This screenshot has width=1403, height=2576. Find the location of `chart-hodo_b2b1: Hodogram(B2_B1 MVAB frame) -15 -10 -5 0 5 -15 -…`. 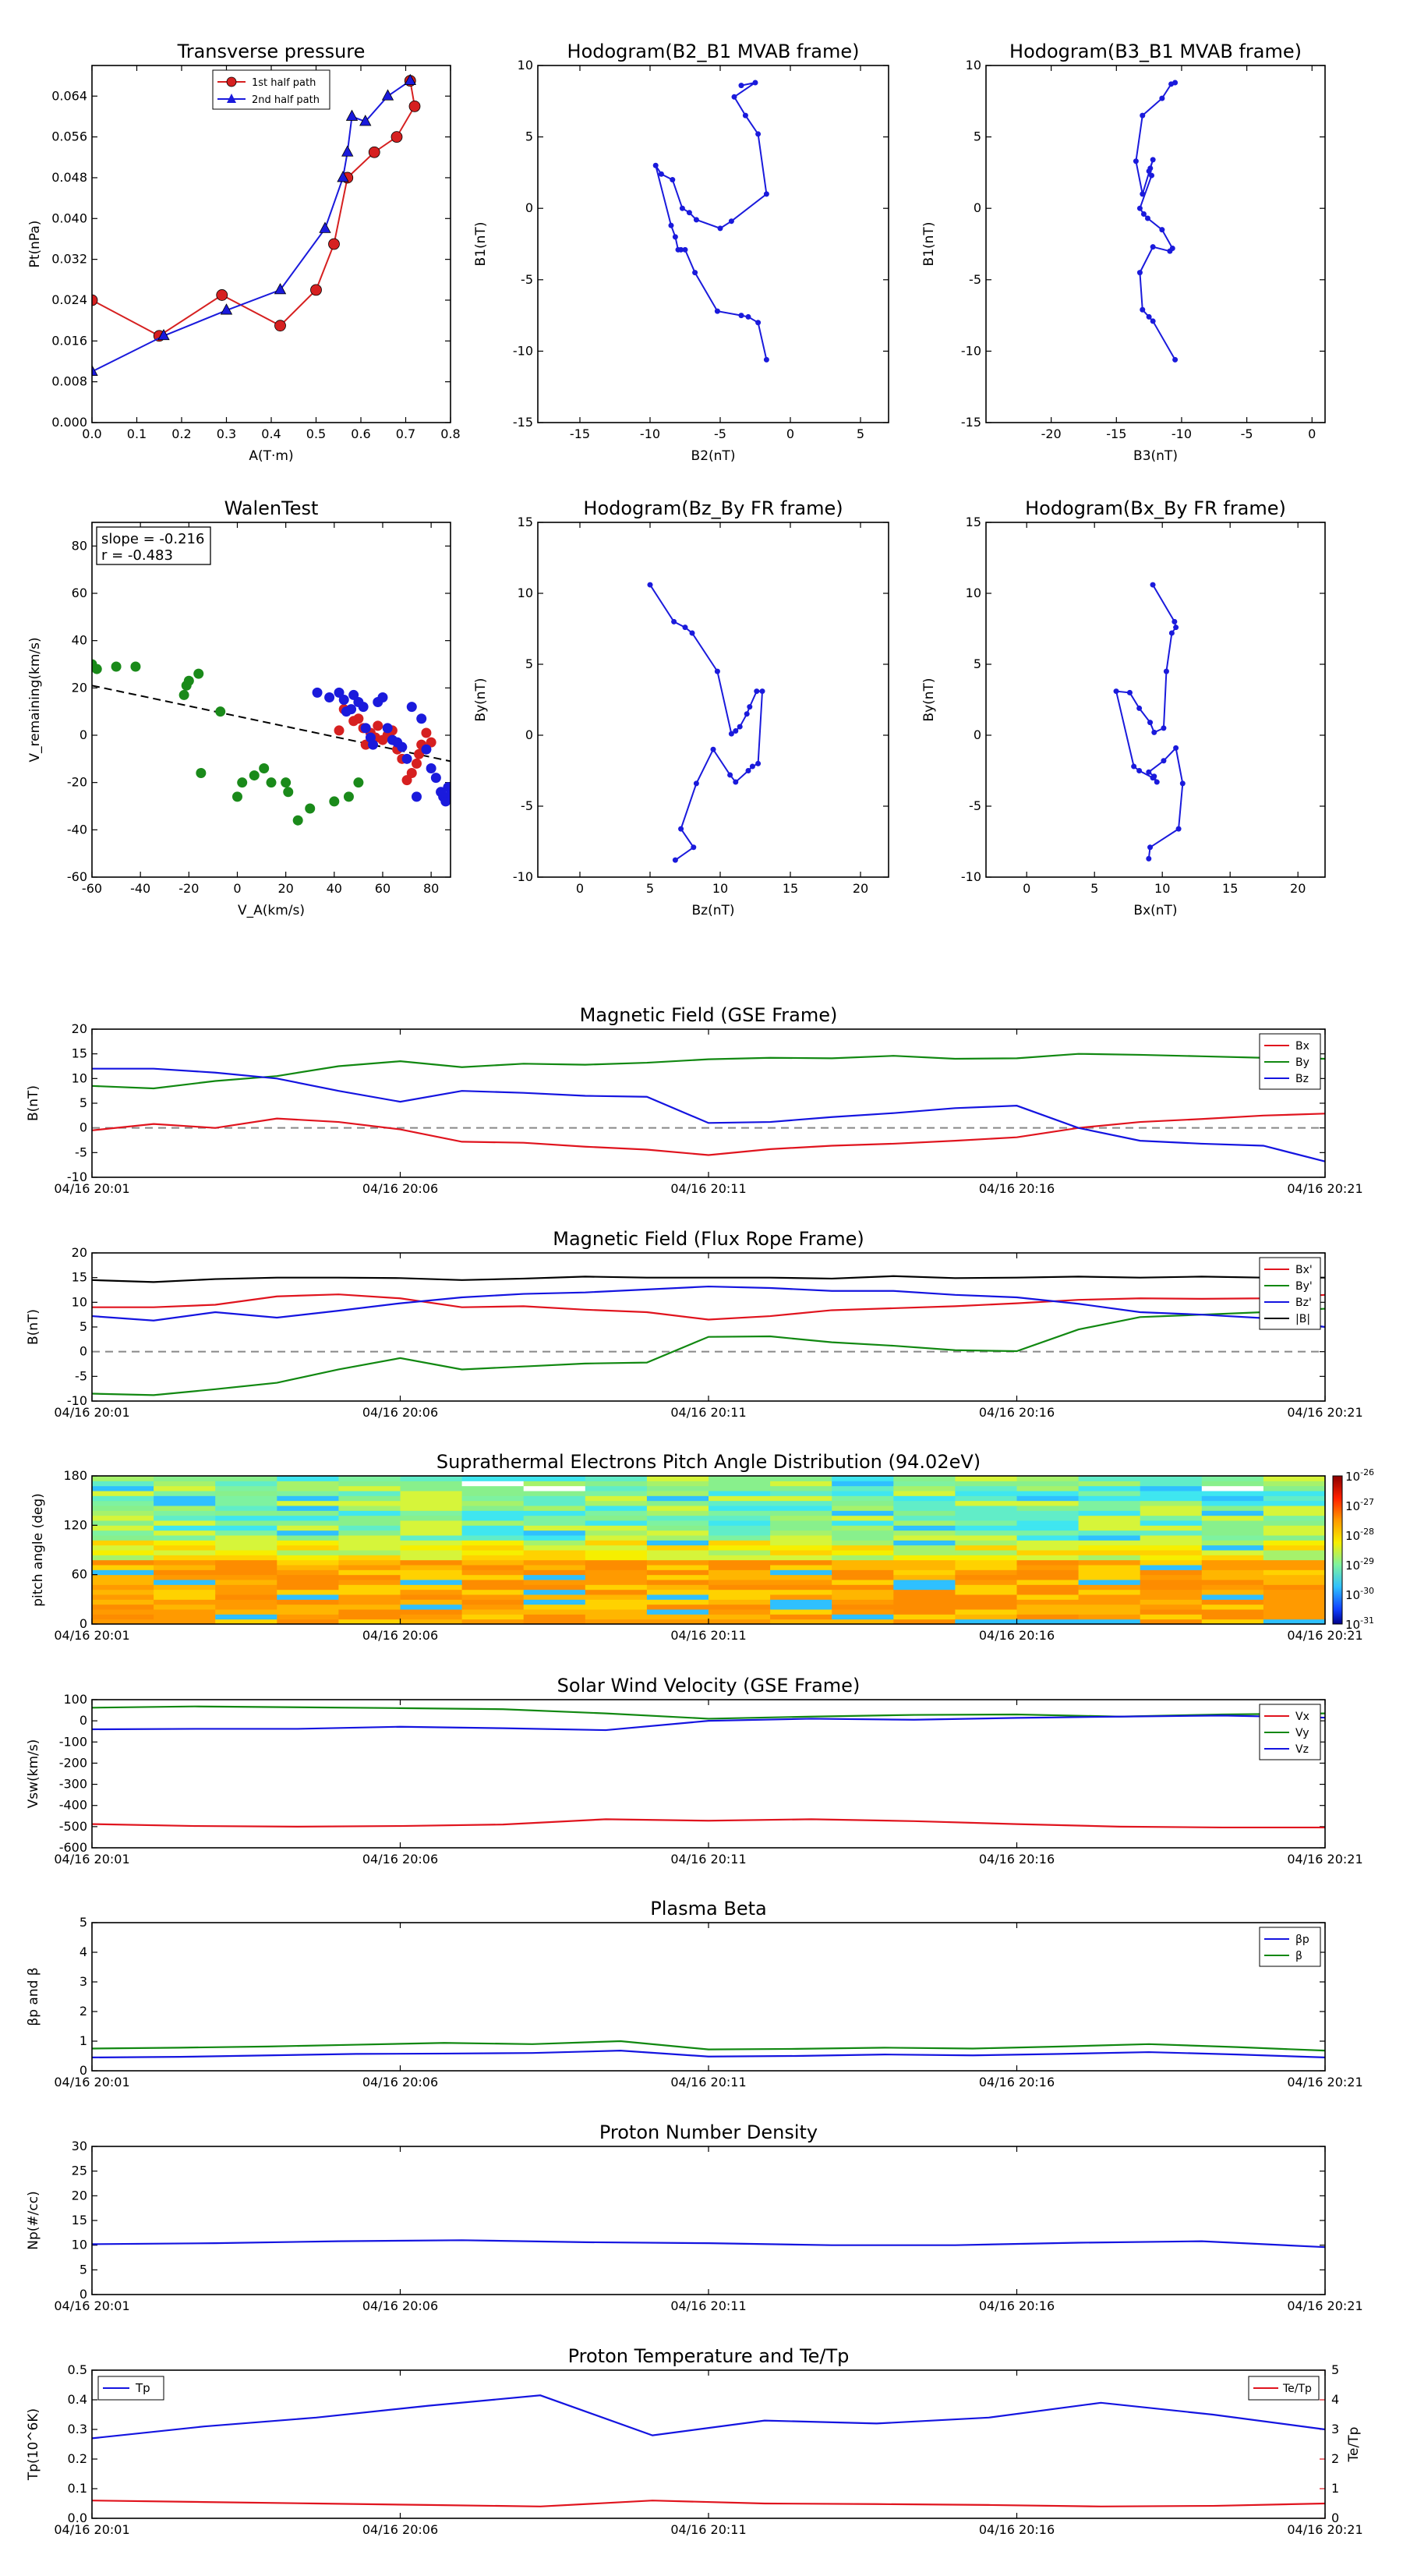

chart-hodo_b2b1: Hodogram(B2_B1 MVAB frame) -15 -10 -5 0 5 -15 -… is located at coordinates (681, 252).